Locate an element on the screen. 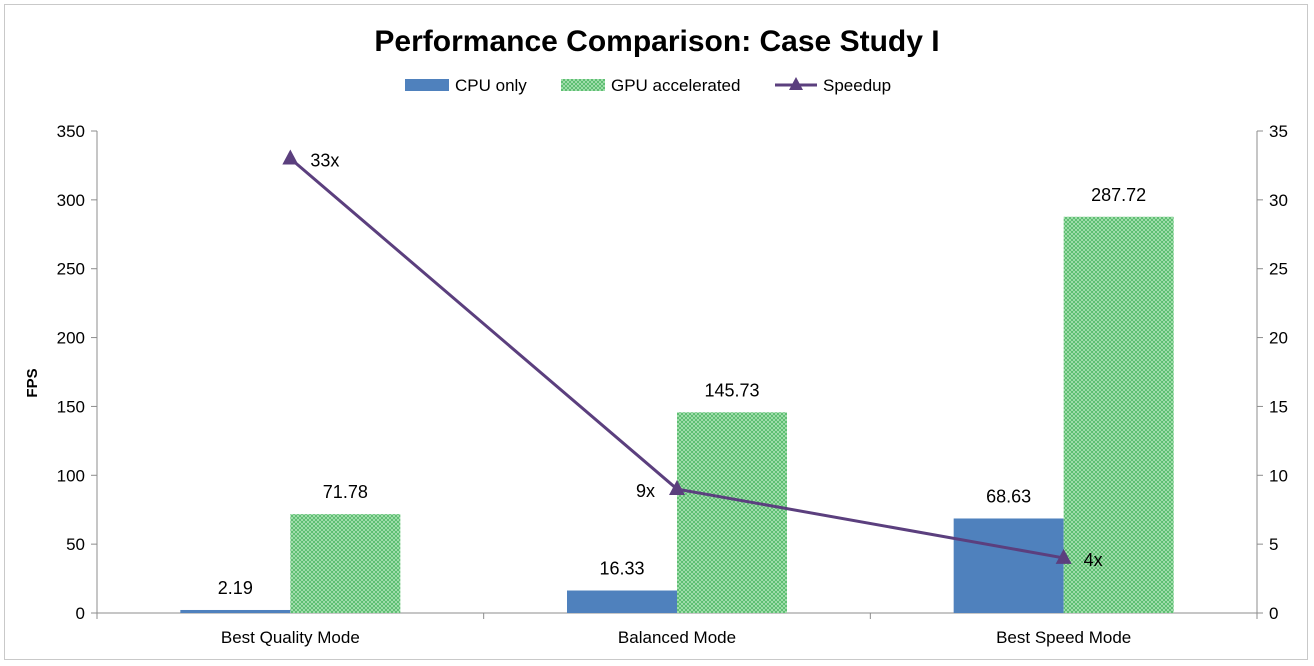  speedup-data-label: 9x is located at coordinates (645, 491).